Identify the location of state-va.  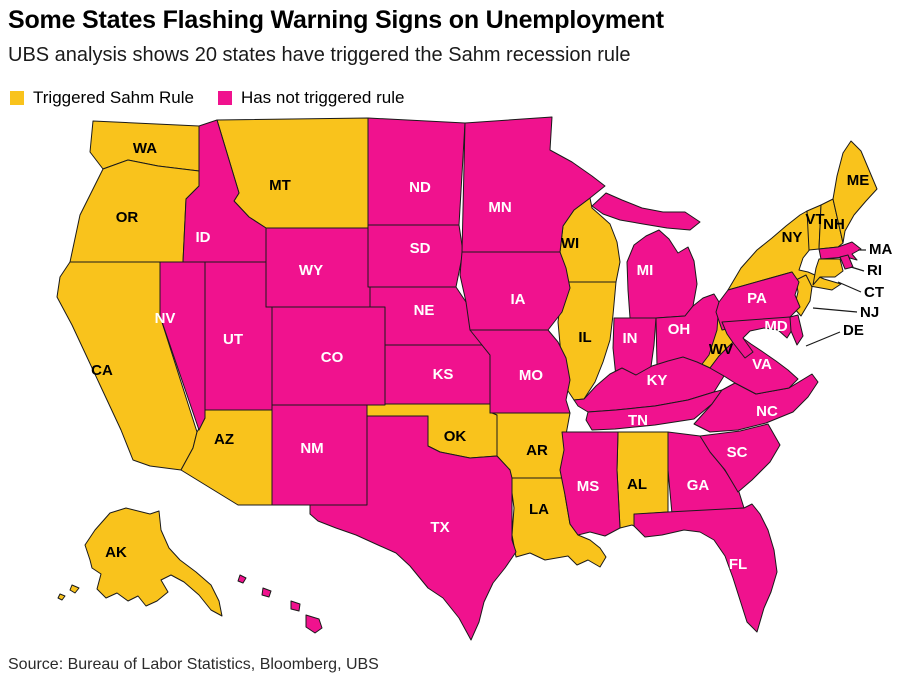
(754, 365).